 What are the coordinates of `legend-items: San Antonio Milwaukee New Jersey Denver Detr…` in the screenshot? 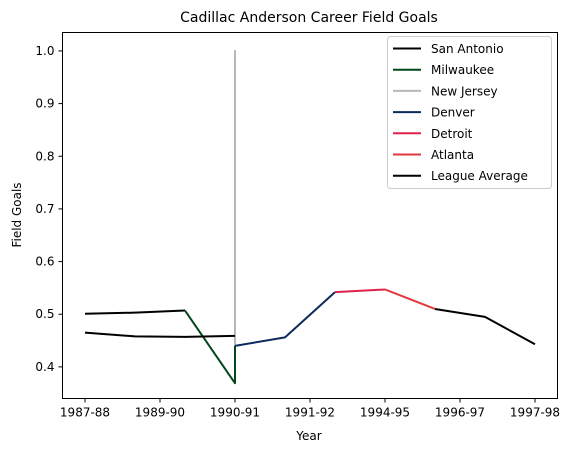 It's located at (460, 112).